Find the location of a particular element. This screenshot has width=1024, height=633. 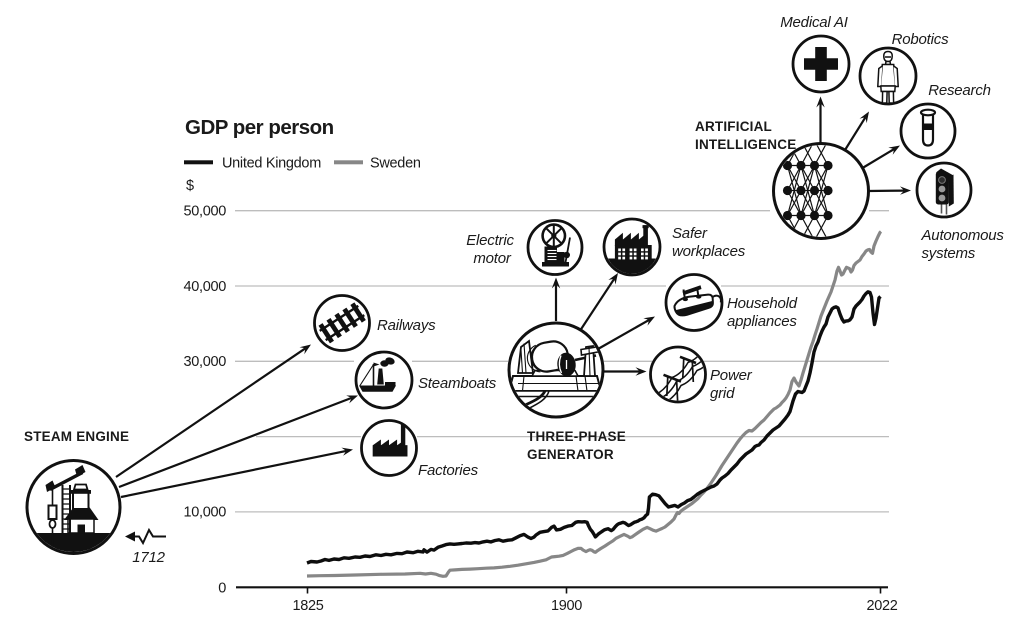

svg-text: GENERATOR is located at coordinates (570, 454).